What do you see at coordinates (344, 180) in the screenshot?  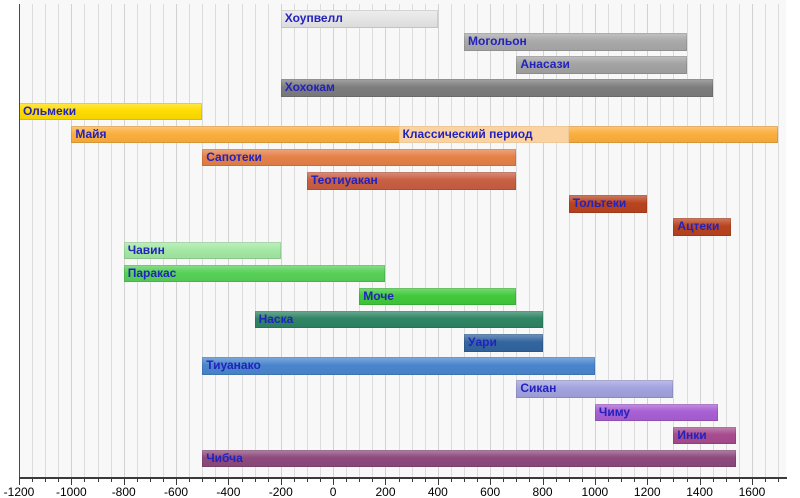 I see `bar-label: Теотиуакан` at bounding box center [344, 180].